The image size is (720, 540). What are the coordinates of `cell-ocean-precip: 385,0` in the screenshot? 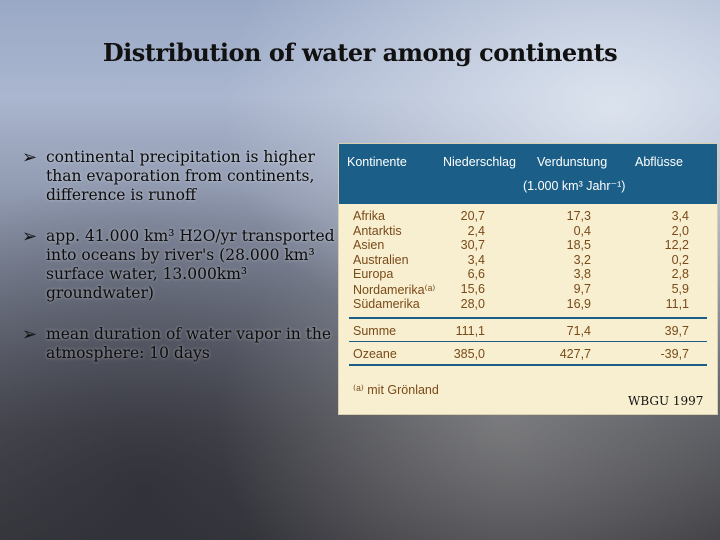 It's located at (469, 354).